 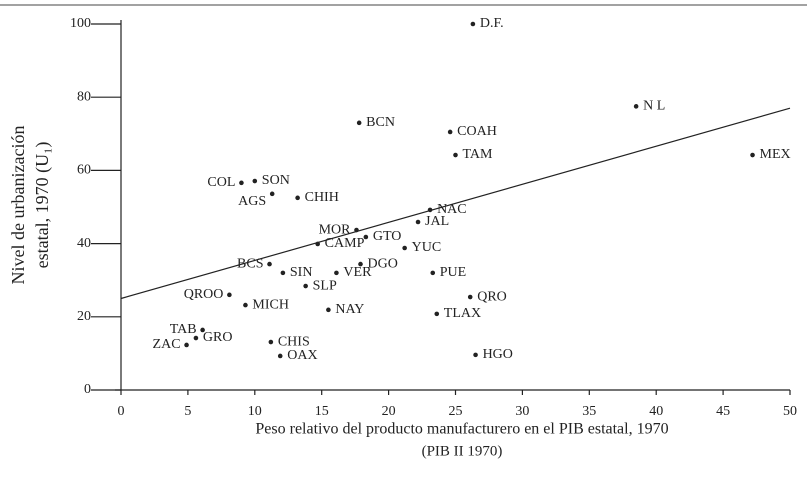 What do you see at coordinates (322, 197) in the screenshot?
I see `point-label: CHIH` at bounding box center [322, 197].